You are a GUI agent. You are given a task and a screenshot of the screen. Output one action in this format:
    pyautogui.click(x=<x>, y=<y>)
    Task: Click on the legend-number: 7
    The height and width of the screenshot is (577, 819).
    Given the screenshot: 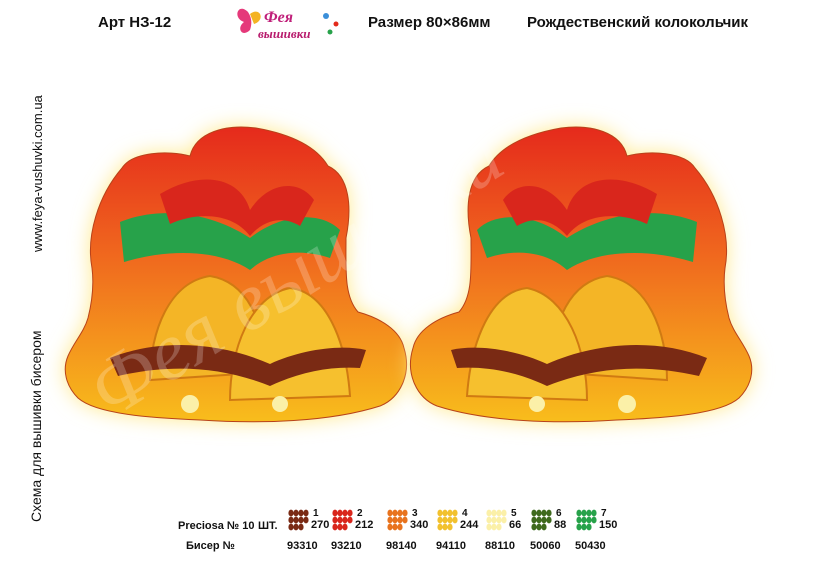 What is the action you would take?
    pyautogui.click(x=604, y=513)
    